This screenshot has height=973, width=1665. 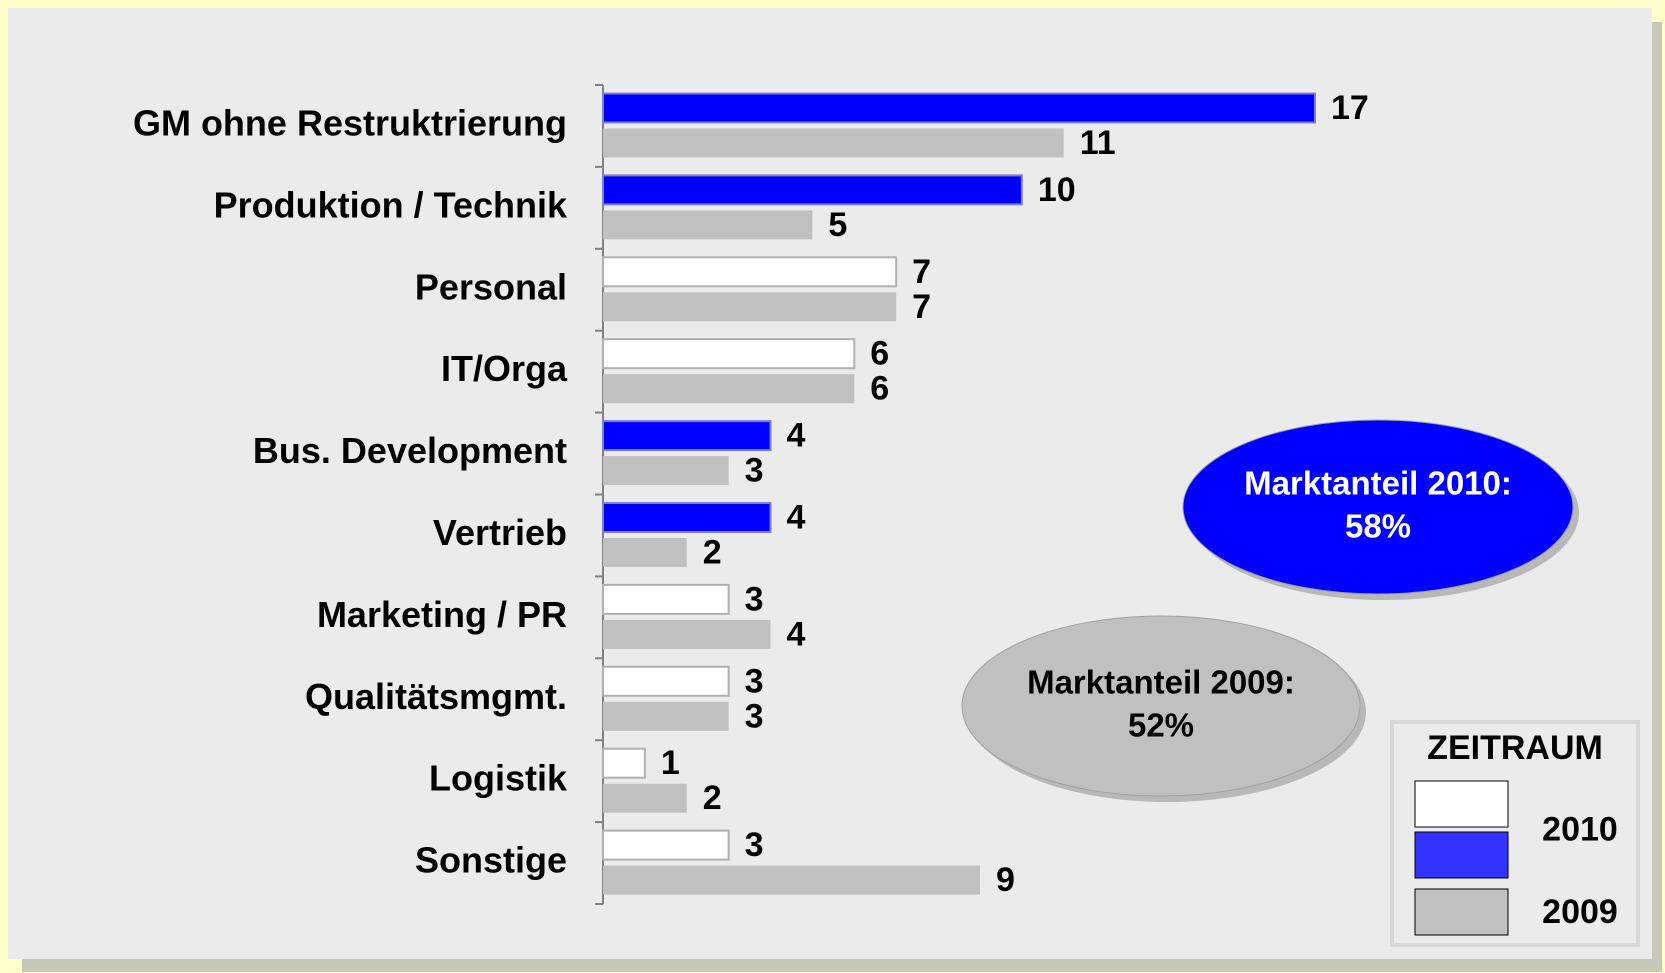 I want to click on category-label: Bus. Development, so click(x=410, y=450).